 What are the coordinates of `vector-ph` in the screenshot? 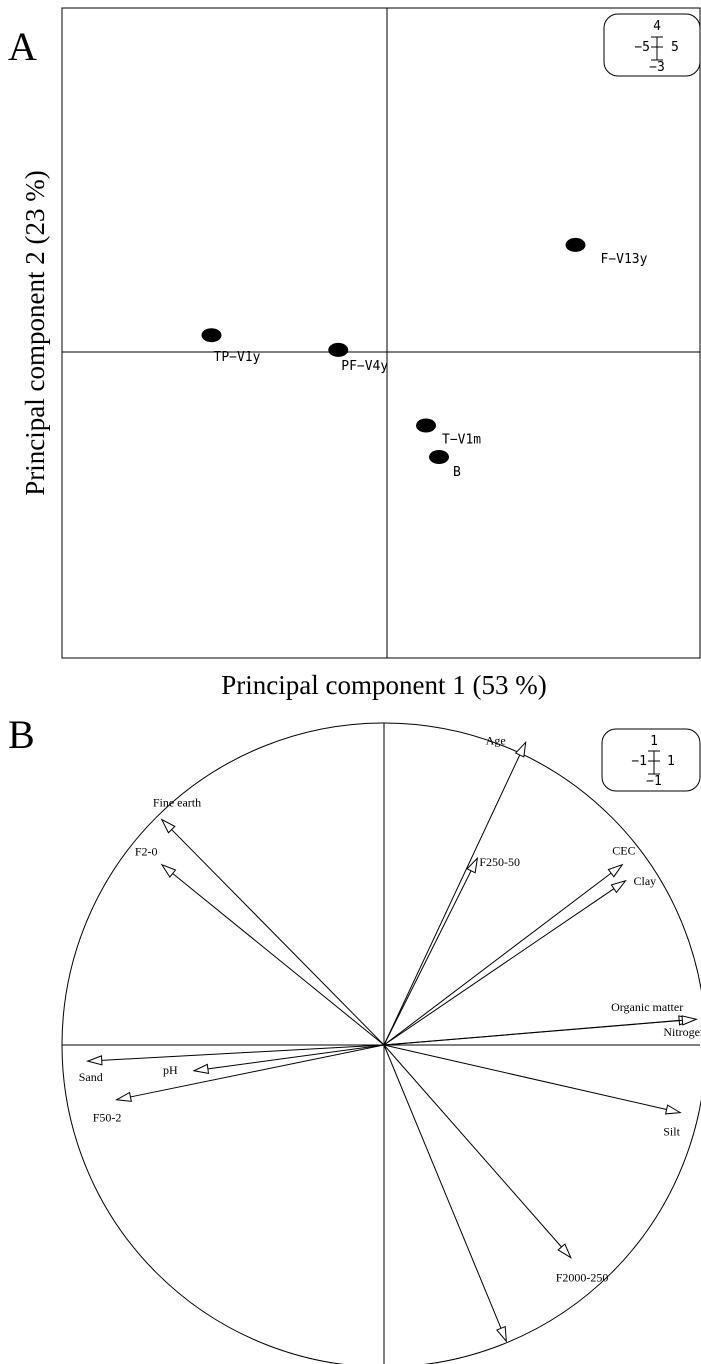 It's located at (296, 1057).